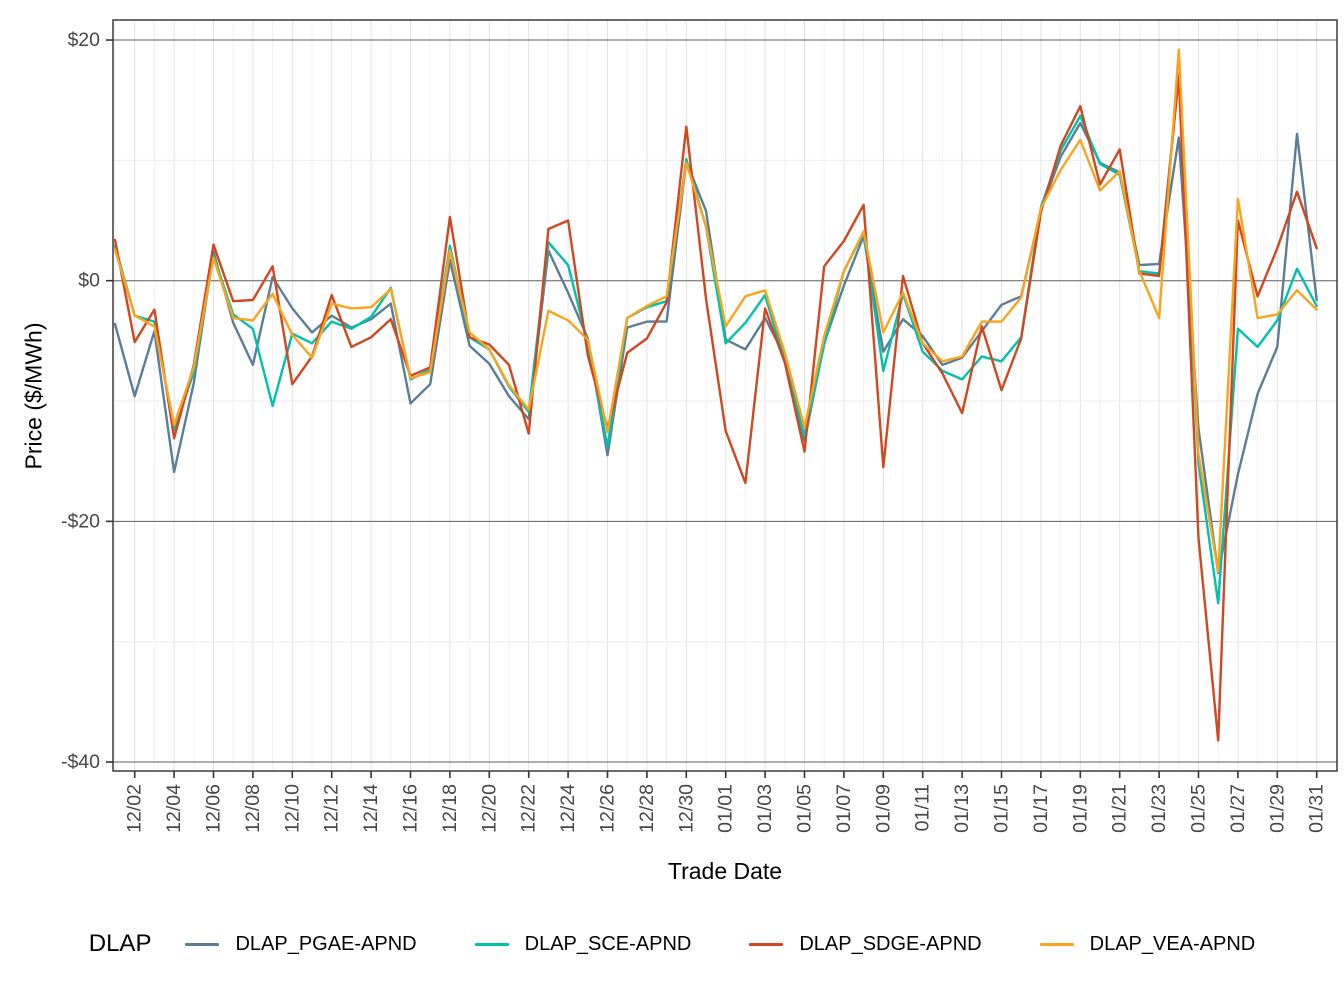 Image resolution: width=1344 pixels, height=1008 pixels. I want to click on x-tick-label: 12/22, so click(529, 808).